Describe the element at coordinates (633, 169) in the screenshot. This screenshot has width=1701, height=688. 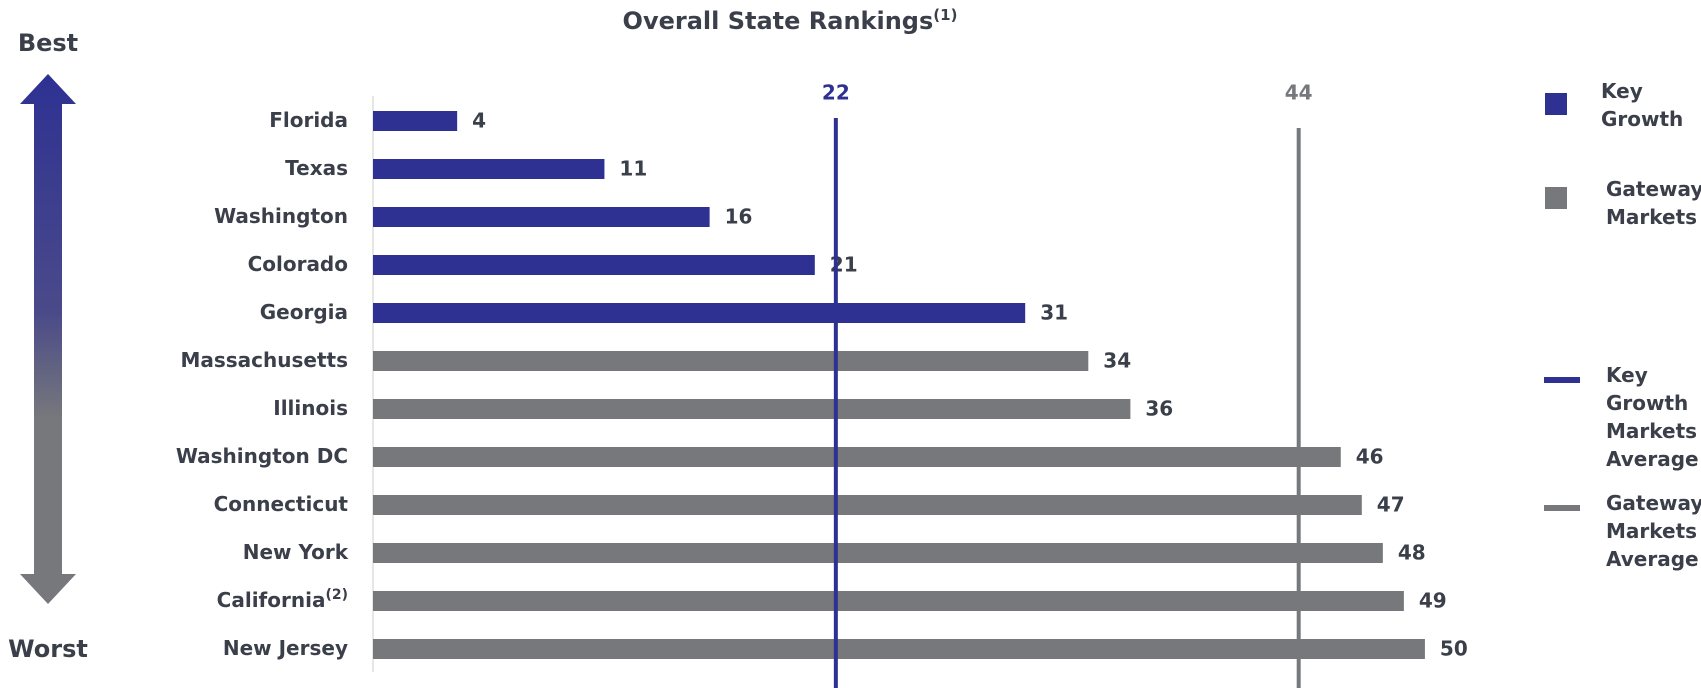
I see `value-label: 11` at that location.